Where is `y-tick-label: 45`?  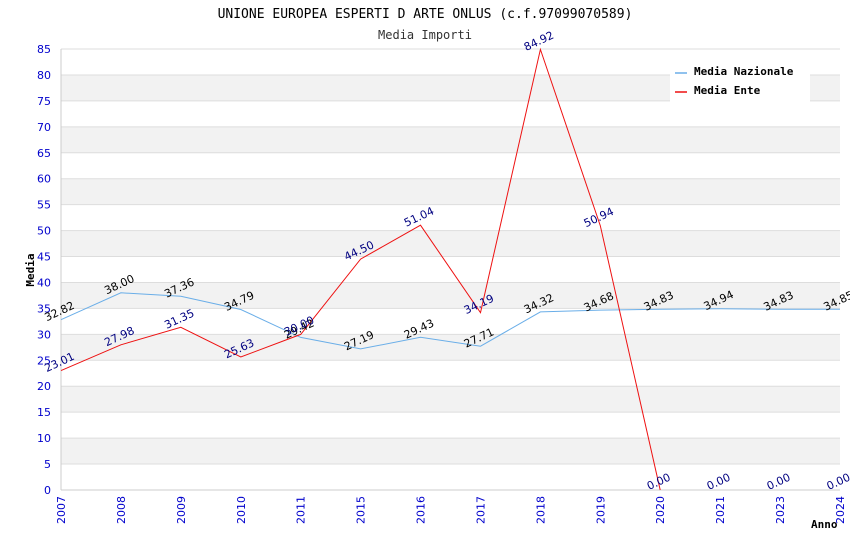
y-tick-label: 45 is located at coordinates (44, 257).